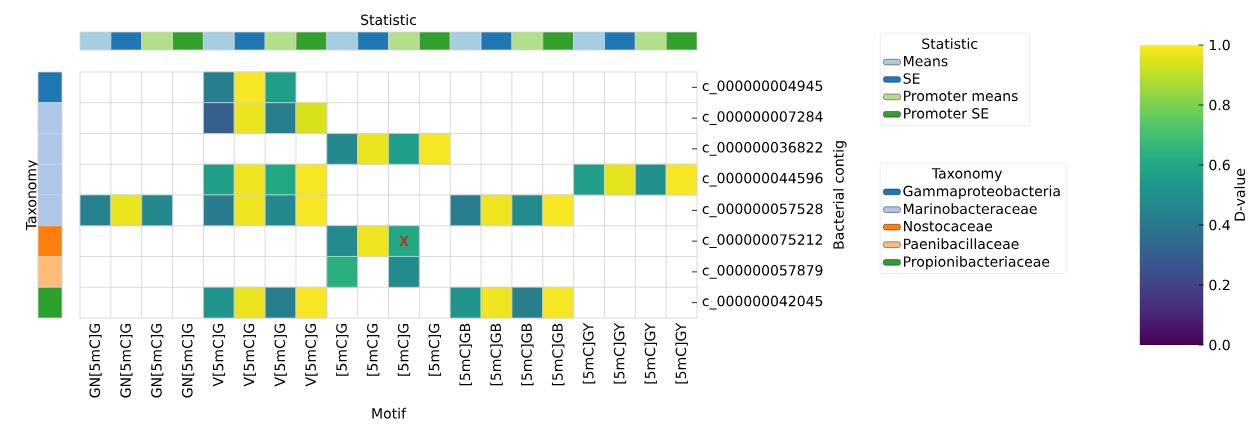 The width and height of the screenshot is (1249, 436). What do you see at coordinates (961, 96) in the screenshot?
I see `legend-label: Promoter means` at bounding box center [961, 96].